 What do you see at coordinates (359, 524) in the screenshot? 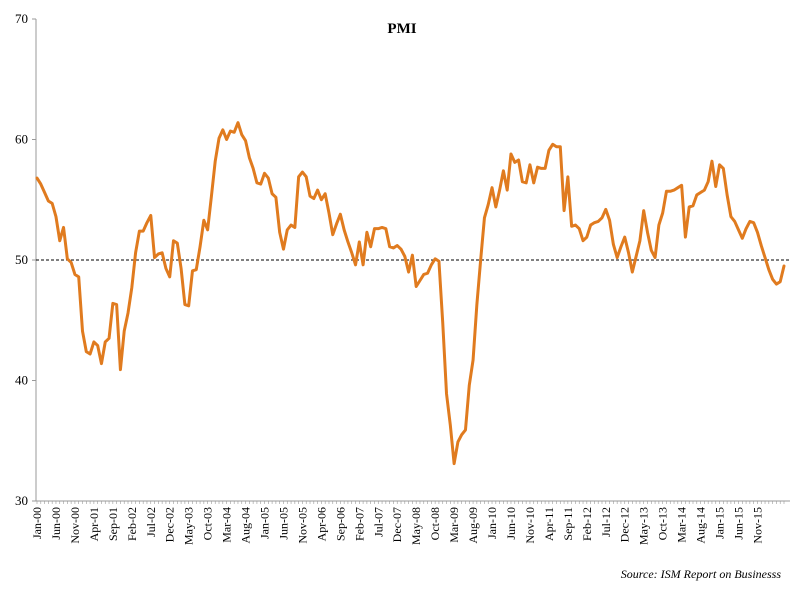
I see `x-tick-label: Feb-07` at bounding box center [359, 524].